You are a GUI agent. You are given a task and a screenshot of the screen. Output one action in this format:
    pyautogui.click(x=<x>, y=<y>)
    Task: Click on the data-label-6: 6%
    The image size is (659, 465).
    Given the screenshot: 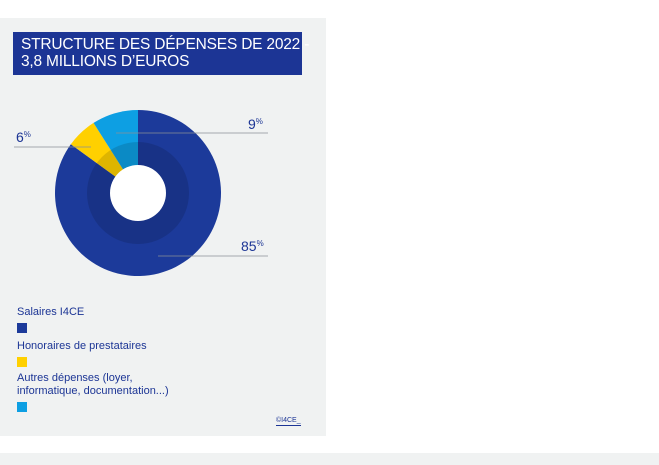 What is the action you would take?
    pyautogui.click(x=23, y=137)
    